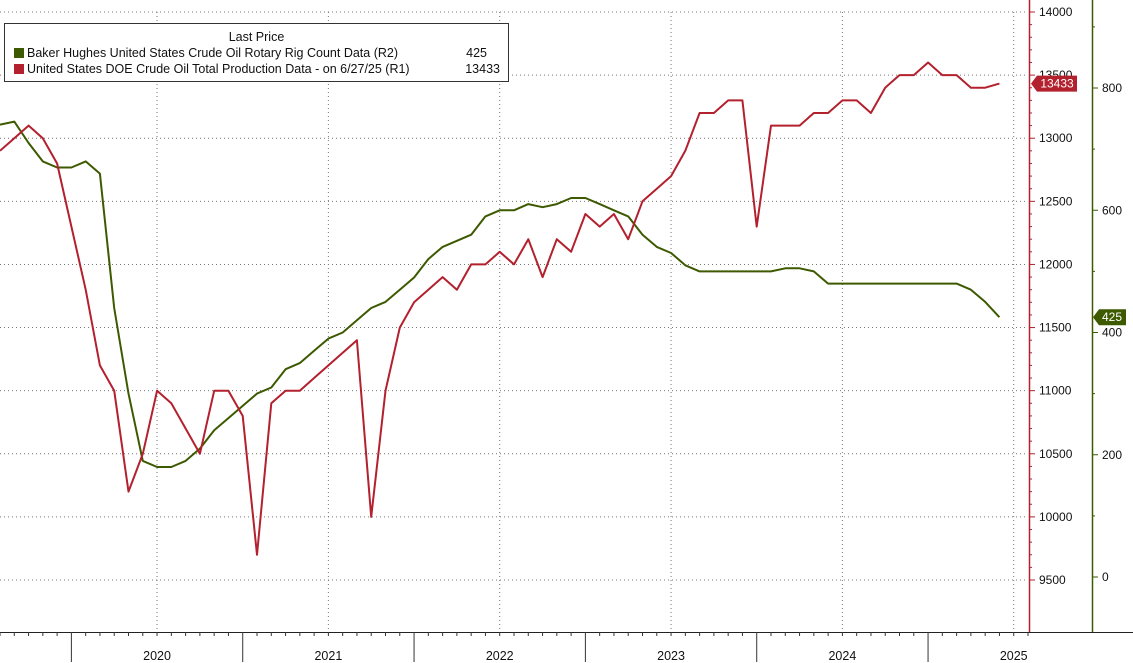 This screenshot has height=663, width=1133. I want to click on r1-tick-label: 13000, so click(1056, 138).